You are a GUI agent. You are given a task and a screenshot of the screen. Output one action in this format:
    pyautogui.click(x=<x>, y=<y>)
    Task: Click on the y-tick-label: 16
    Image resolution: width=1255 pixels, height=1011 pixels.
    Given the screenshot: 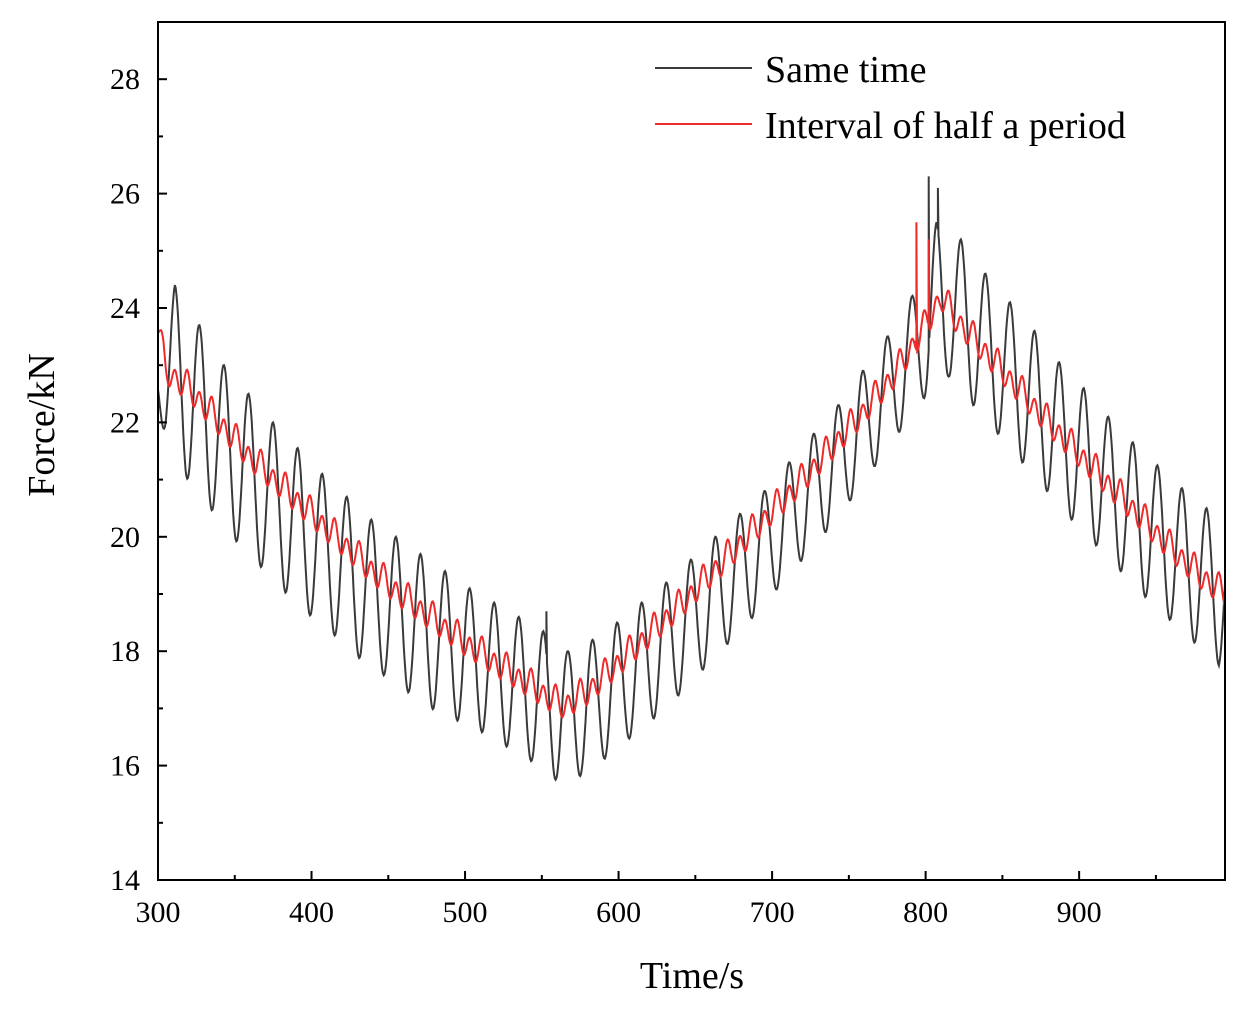 What is the action you would take?
    pyautogui.click(x=125, y=766)
    